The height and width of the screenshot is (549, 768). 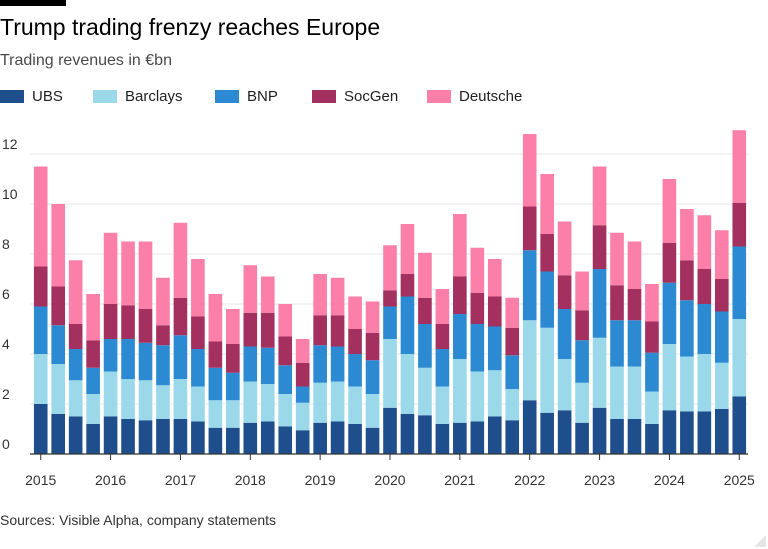 I want to click on y-tick-label: 6, so click(x=6, y=294).